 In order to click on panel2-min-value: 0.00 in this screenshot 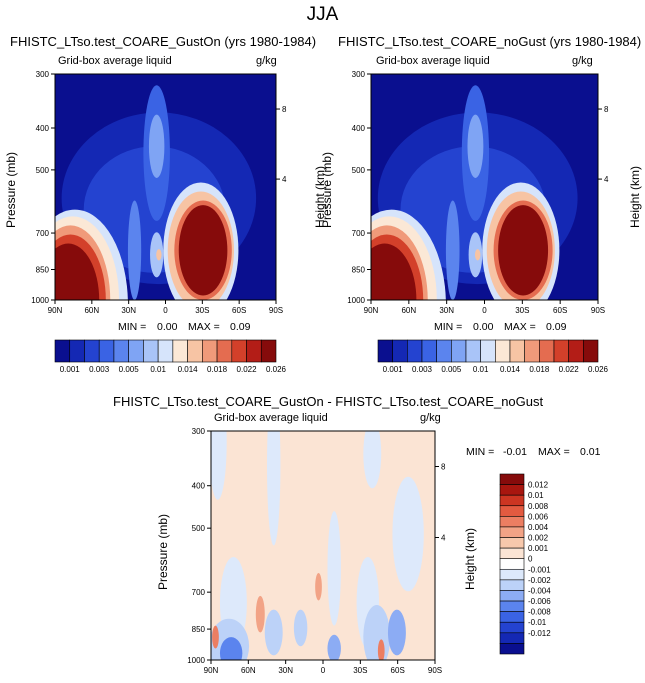, I will do `click(483, 327)`.